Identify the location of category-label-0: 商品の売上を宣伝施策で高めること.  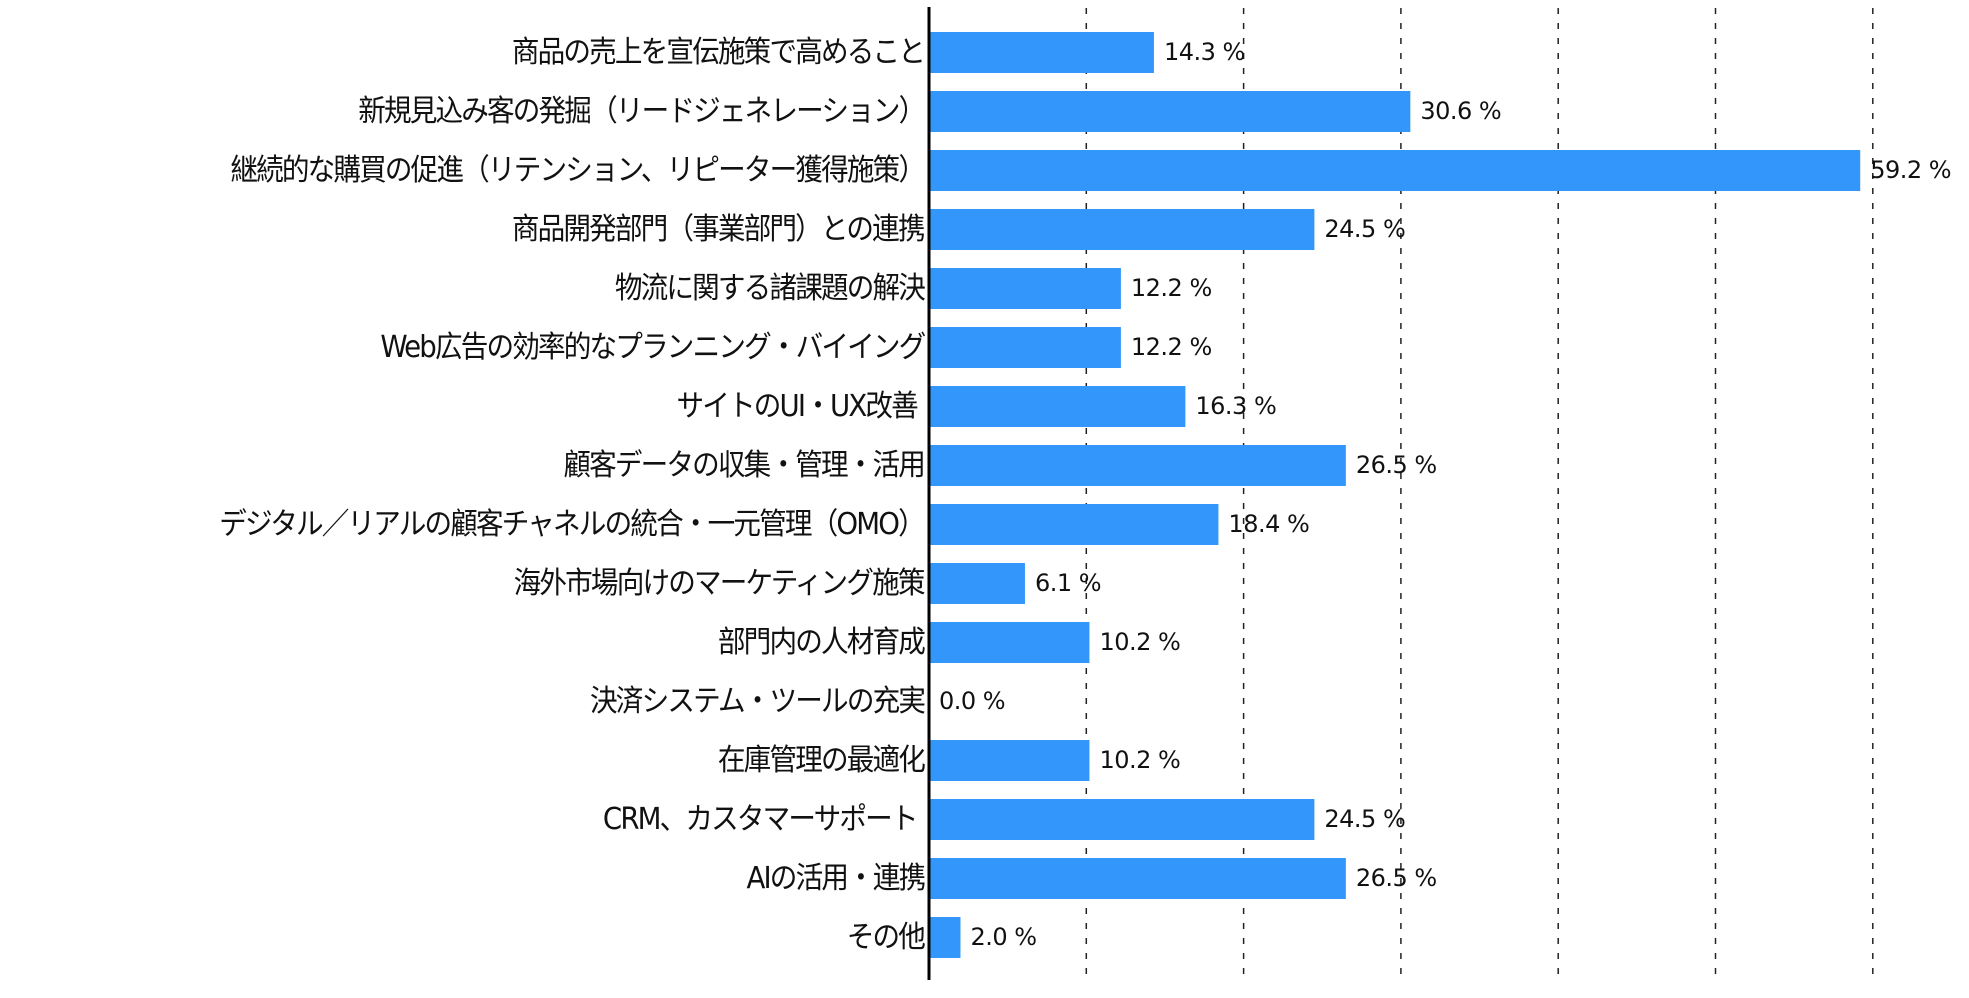
(718, 52).